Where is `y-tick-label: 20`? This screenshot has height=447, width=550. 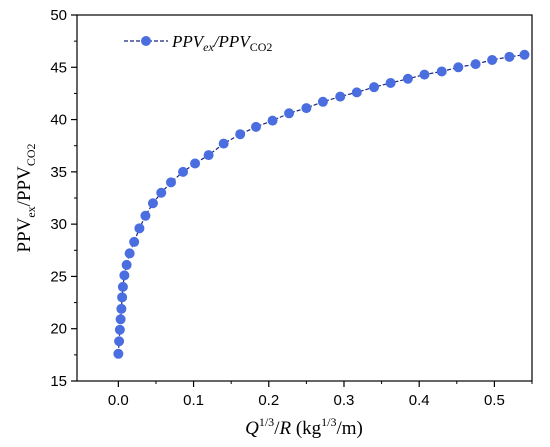
y-tick-label: 20 is located at coordinates (58, 329).